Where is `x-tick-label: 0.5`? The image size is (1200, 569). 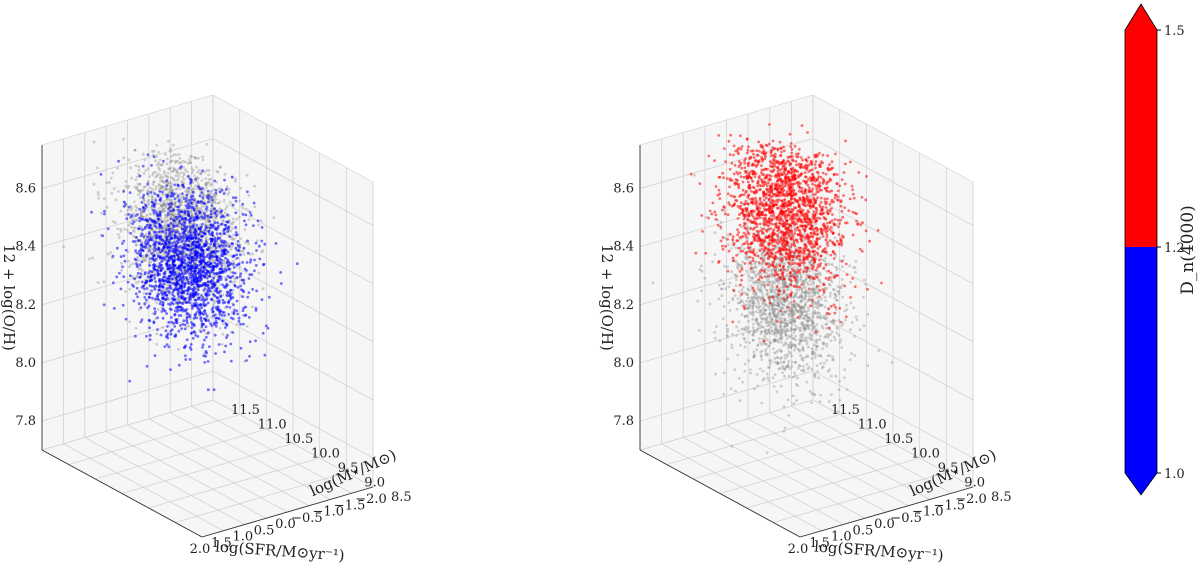 x-tick-label: 0.5 is located at coordinates (264, 530).